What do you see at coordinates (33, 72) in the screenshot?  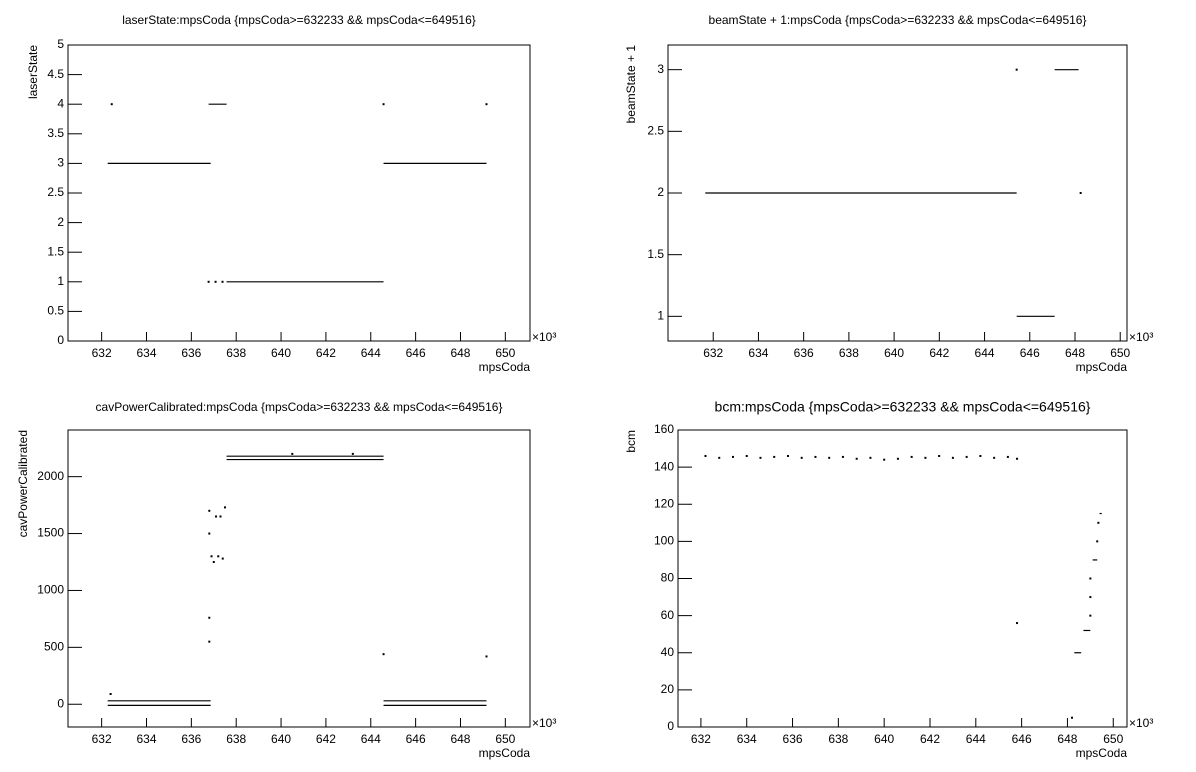 I see `y-axis-label: laserState` at bounding box center [33, 72].